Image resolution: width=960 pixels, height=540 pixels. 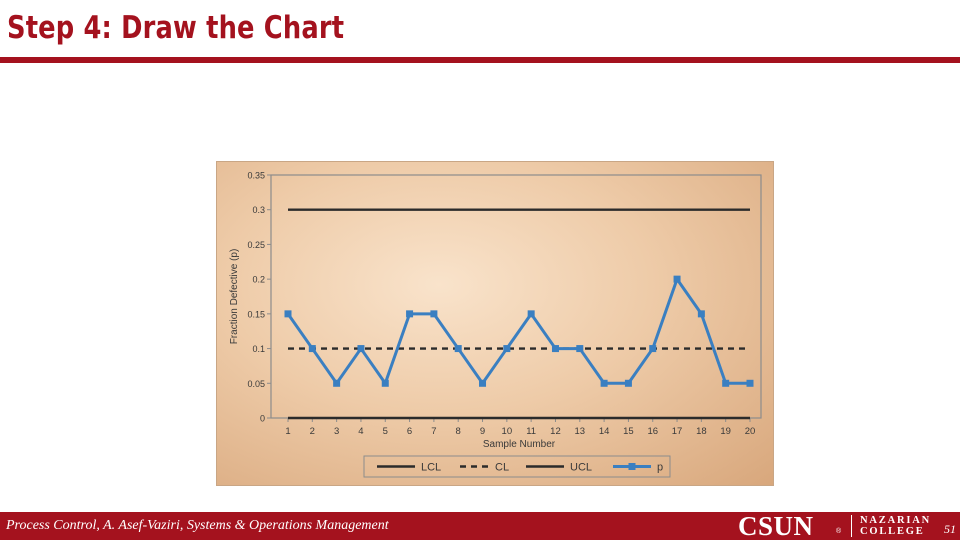 What do you see at coordinates (287, 431) in the screenshot?
I see `x-tick-label: 1` at bounding box center [287, 431].